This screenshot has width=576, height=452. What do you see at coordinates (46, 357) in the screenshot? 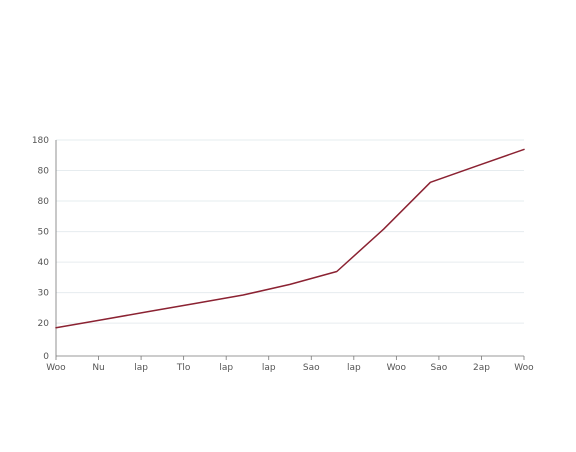
I see `y-tick-label: 0` at bounding box center [46, 357].